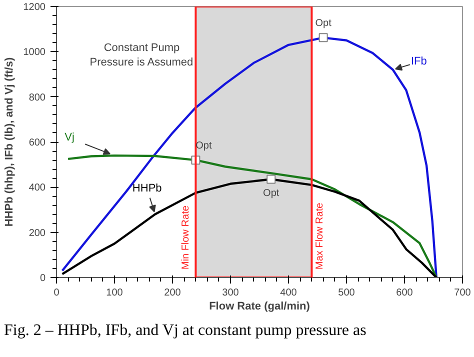 Image resolution: width=474 pixels, height=357 pixels. What do you see at coordinates (115, 293) in the screenshot?
I see `x-tick-label: 100` at bounding box center [115, 293].